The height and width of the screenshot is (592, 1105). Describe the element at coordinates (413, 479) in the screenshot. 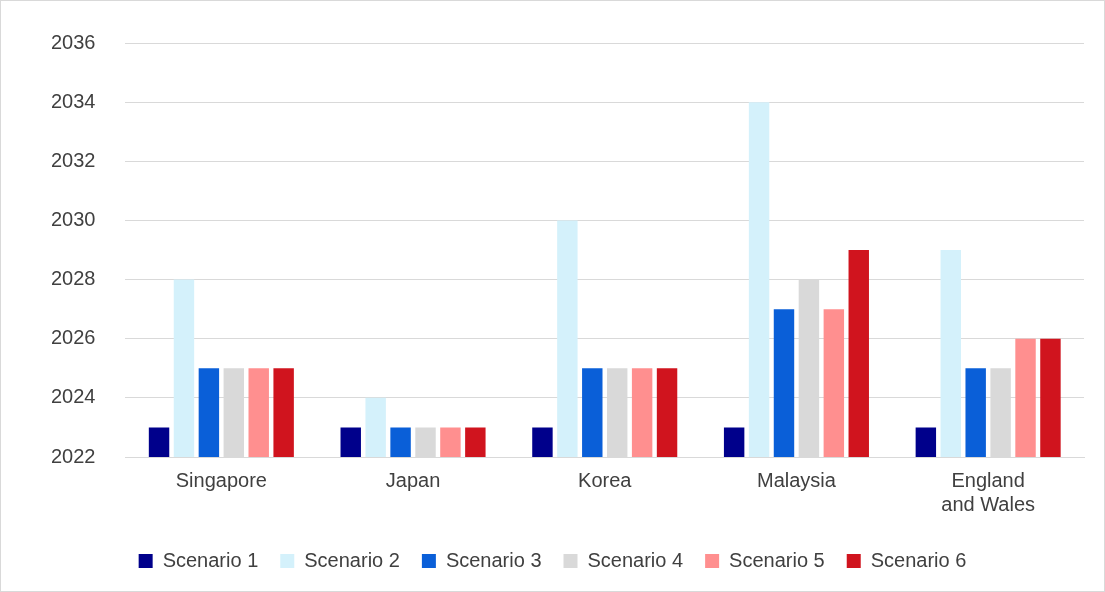

I see `x-tick-label: Japan` at that location.